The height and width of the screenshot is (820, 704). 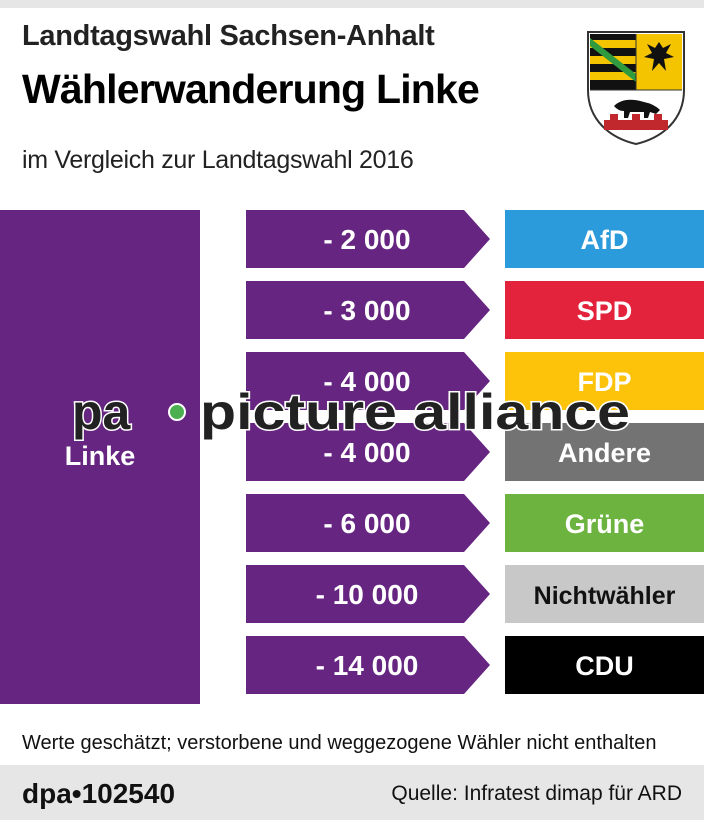 I want to click on source-note: Quelle: Infratest dimap für ARD, so click(x=536, y=793).